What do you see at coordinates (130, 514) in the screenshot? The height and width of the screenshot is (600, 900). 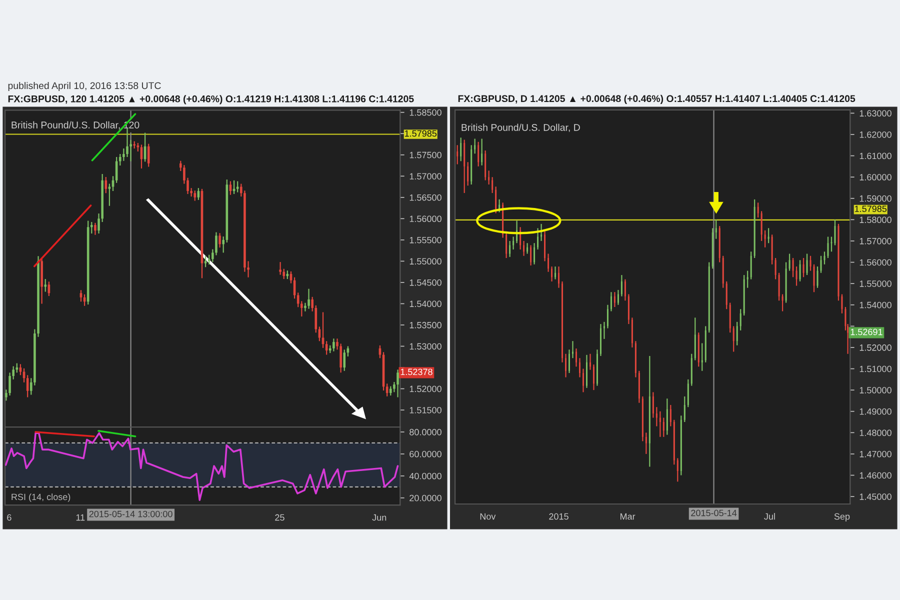 I see `ref-line-label: 2015-05-14 13:00:00` at bounding box center [130, 514].